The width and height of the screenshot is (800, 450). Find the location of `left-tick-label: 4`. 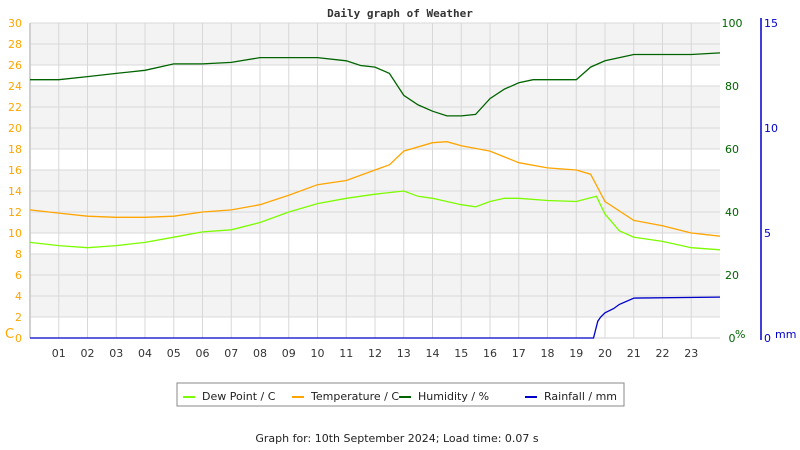

left-tick-label: 4 is located at coordinates (18, 296).